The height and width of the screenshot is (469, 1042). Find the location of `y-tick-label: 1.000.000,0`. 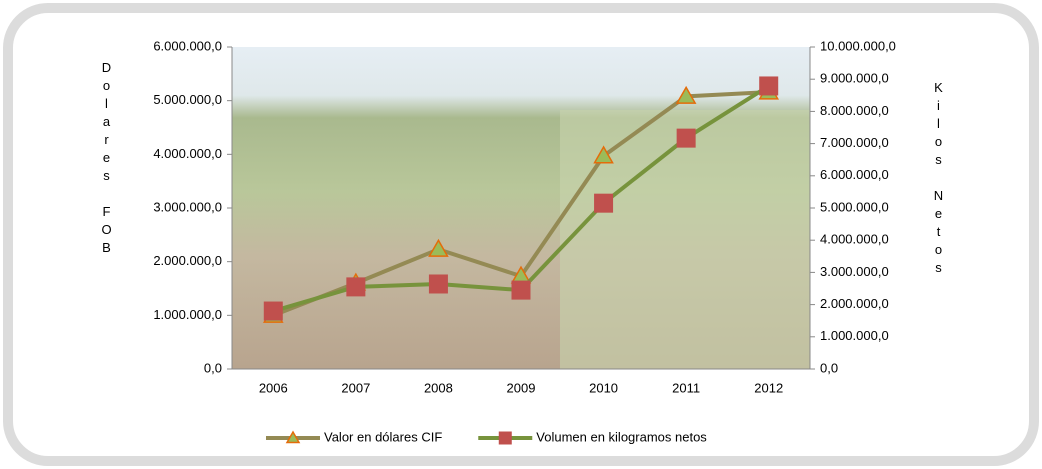

y-tick-label: 1.000.000,0 is located at coordinates (187, 314).